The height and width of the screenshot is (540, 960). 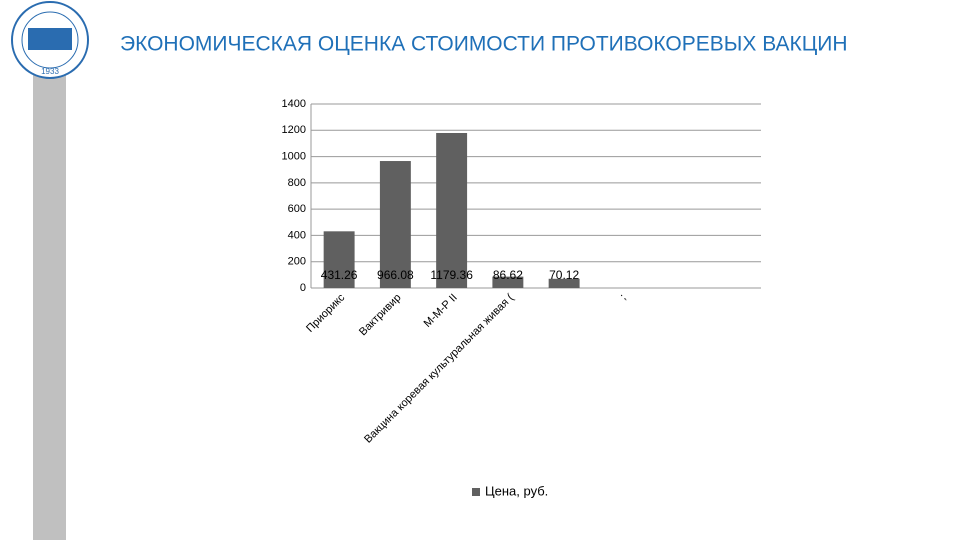 I want to click on data-label: 1179.36, so click(x=451, y=275).